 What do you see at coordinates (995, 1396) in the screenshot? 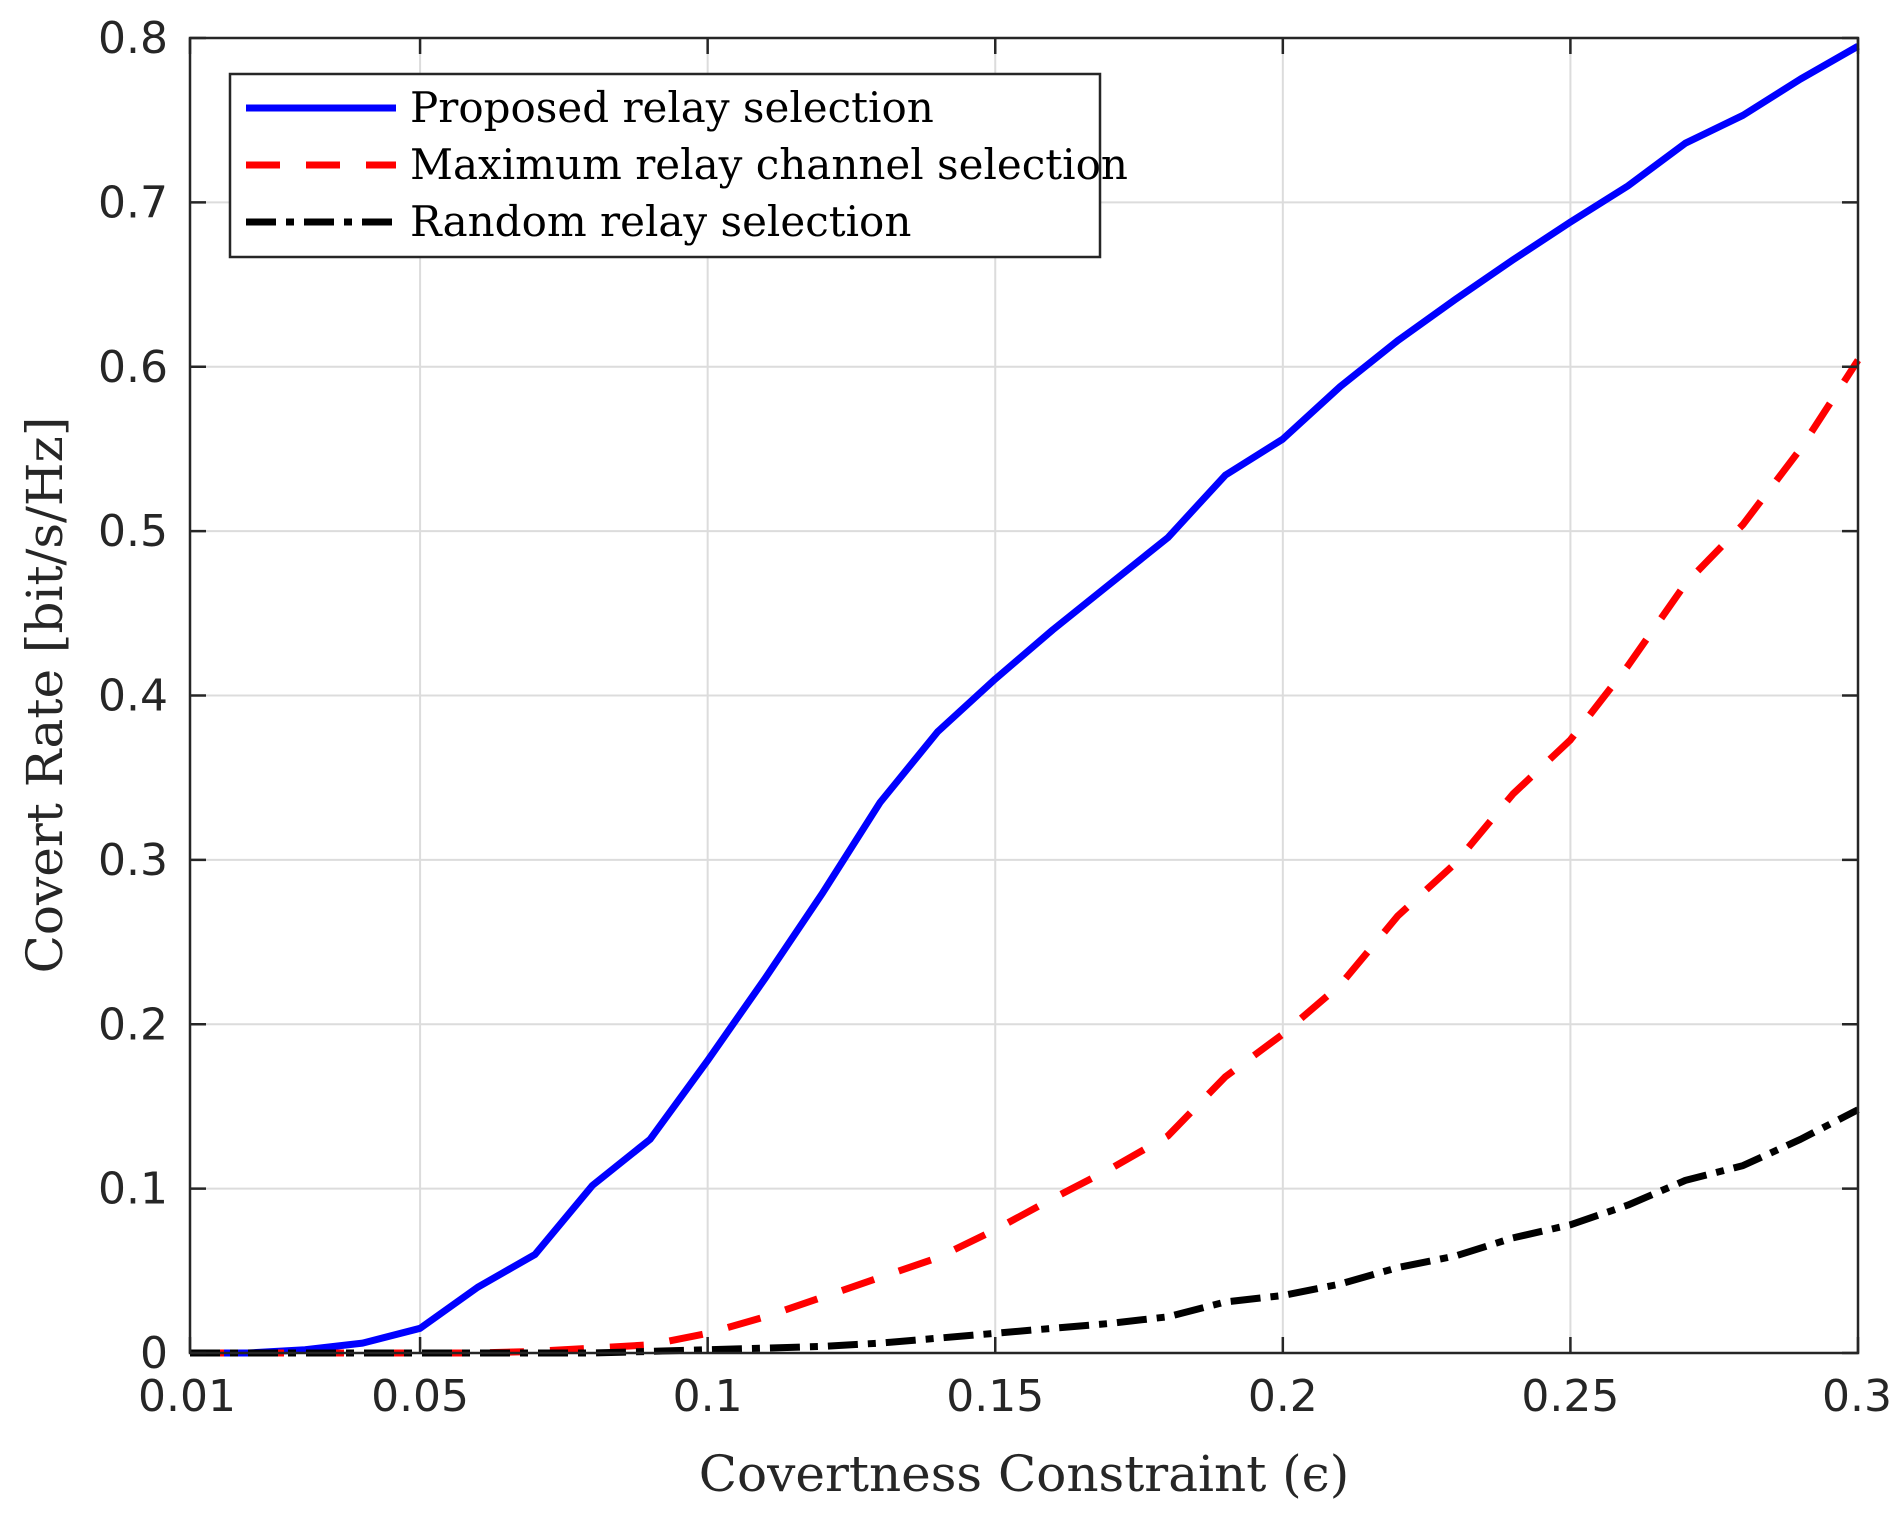
I see `x-tick-label: 0.15` at bounding box center [995, 1396].